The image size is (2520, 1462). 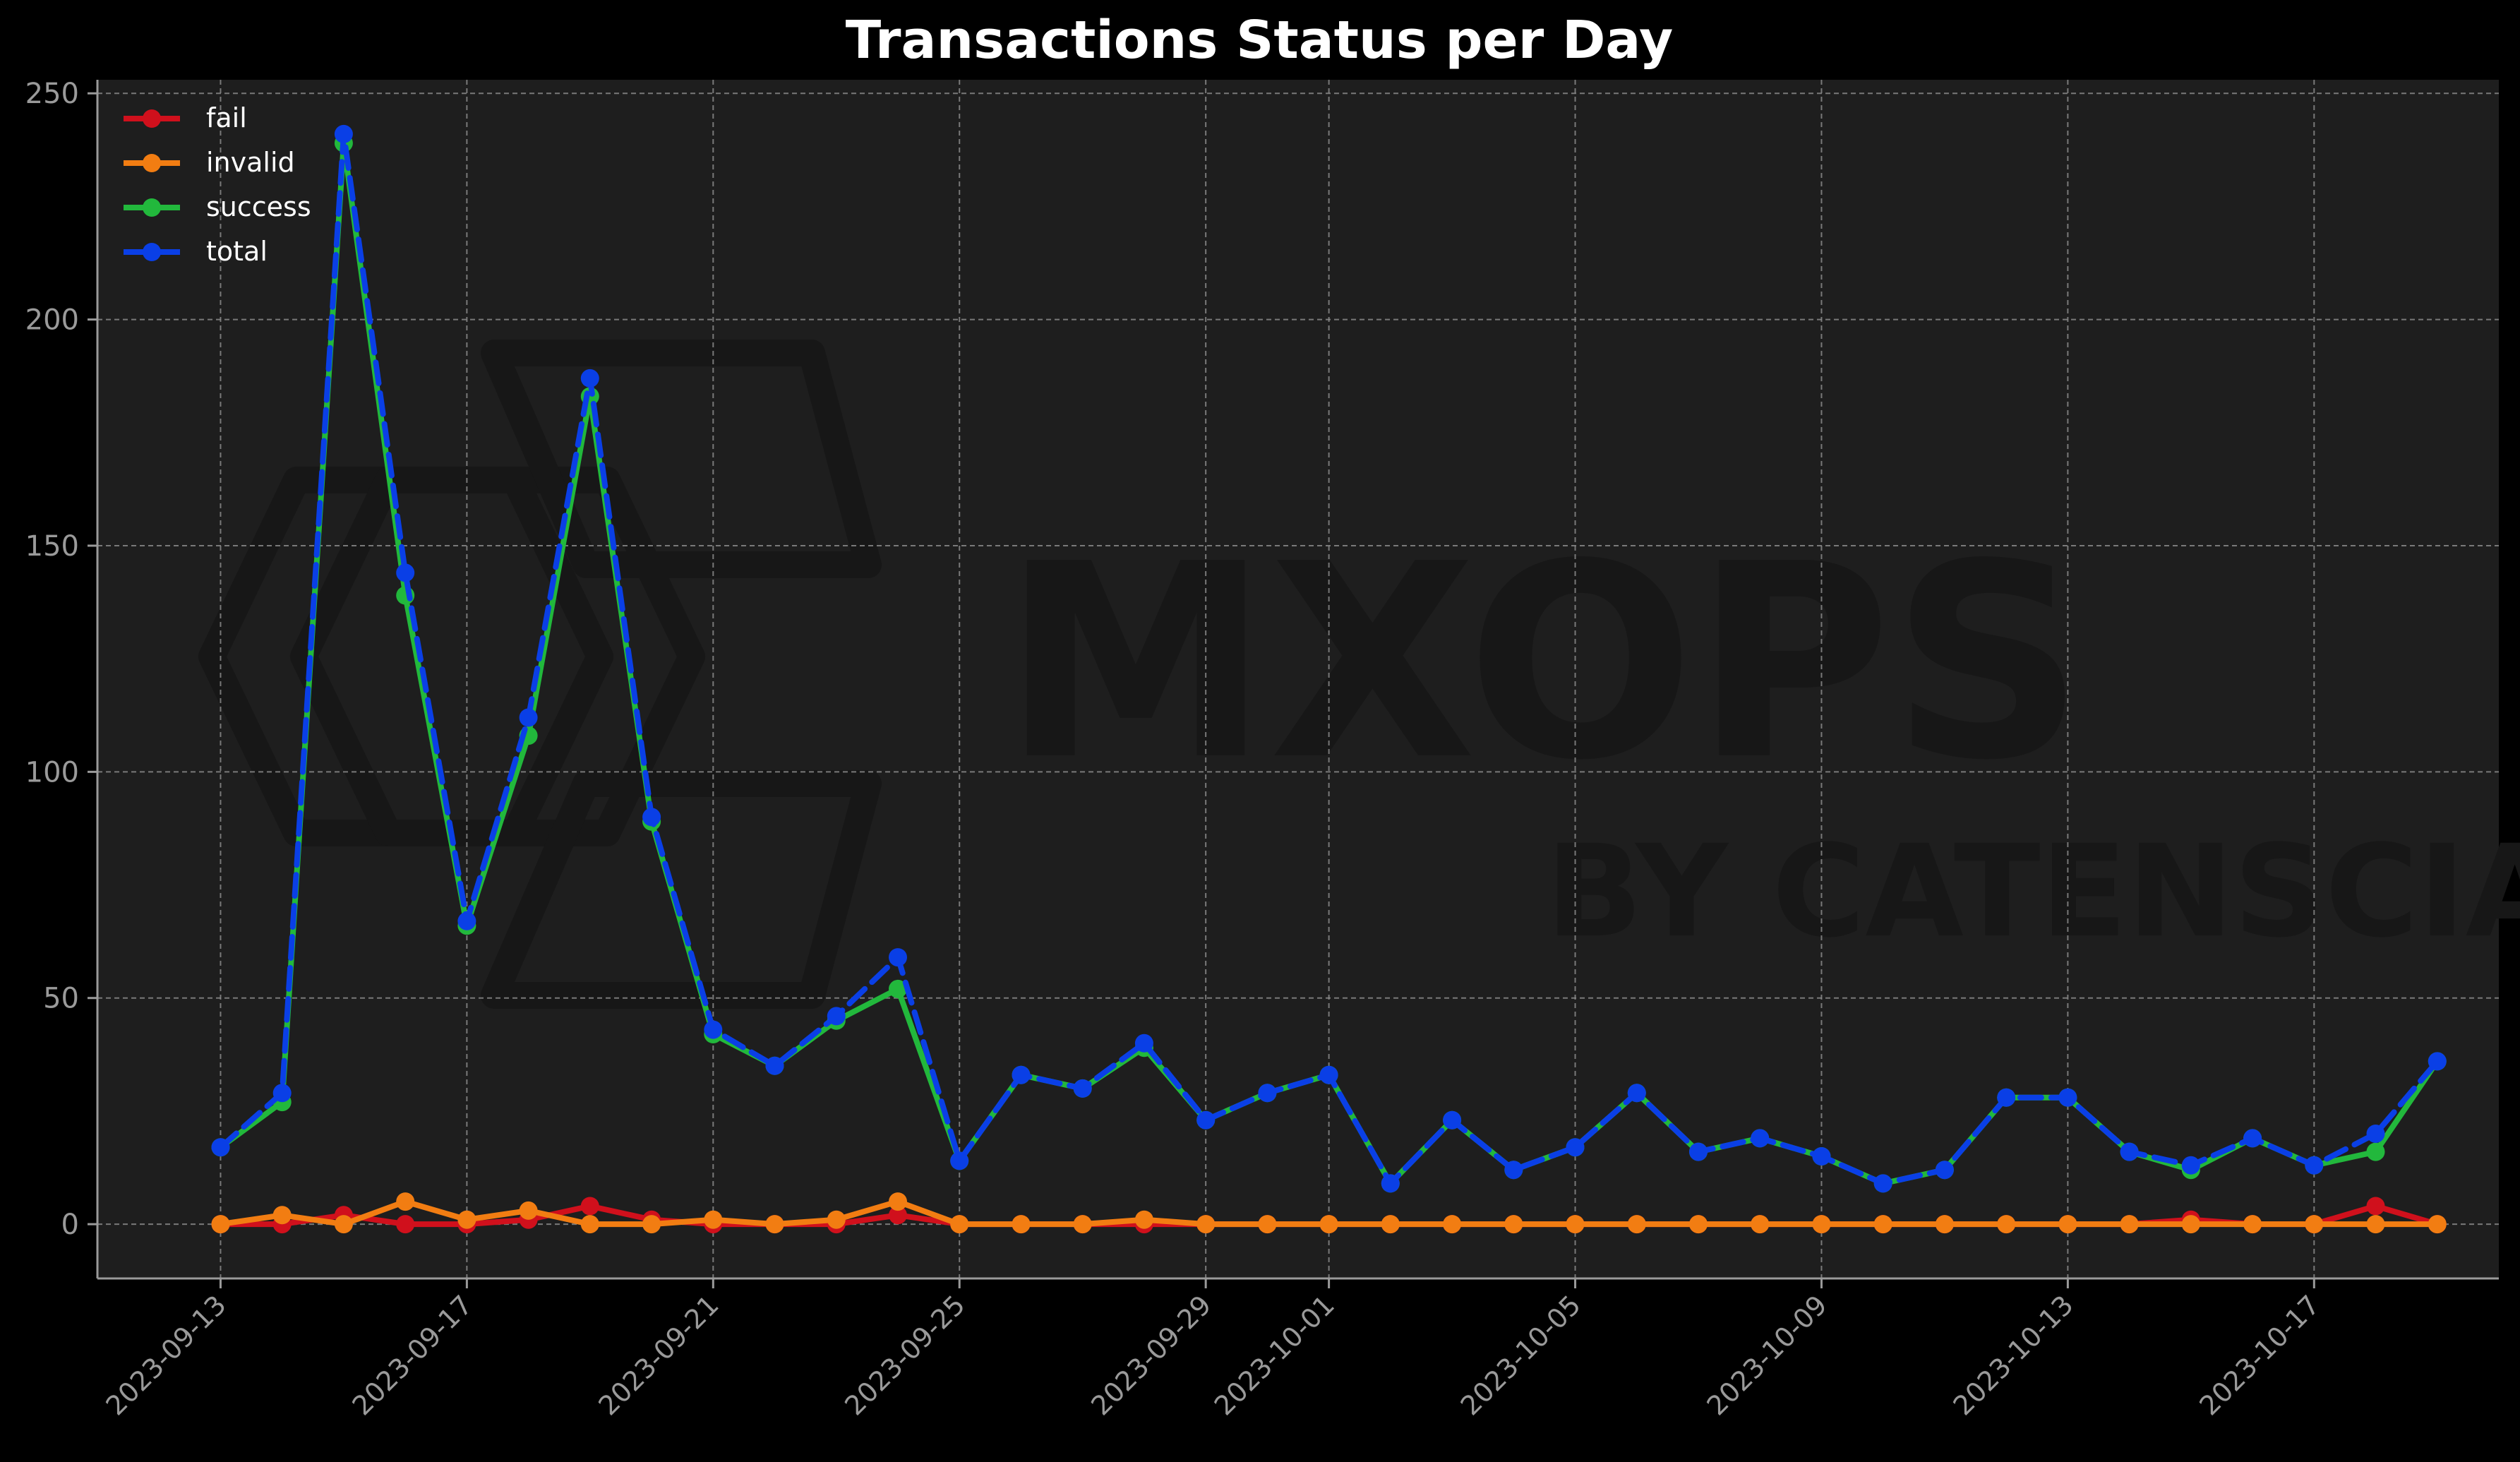 I want to click on y-tick-label: 250, so click(x=52, y=94).